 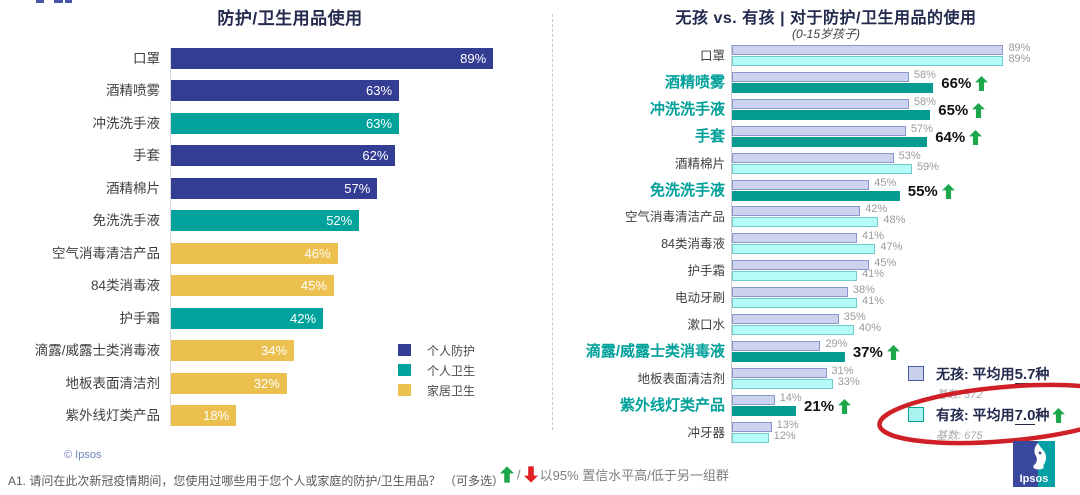 I want to click on legend-avg-value: 7.0, so click(x=1025, y=416).